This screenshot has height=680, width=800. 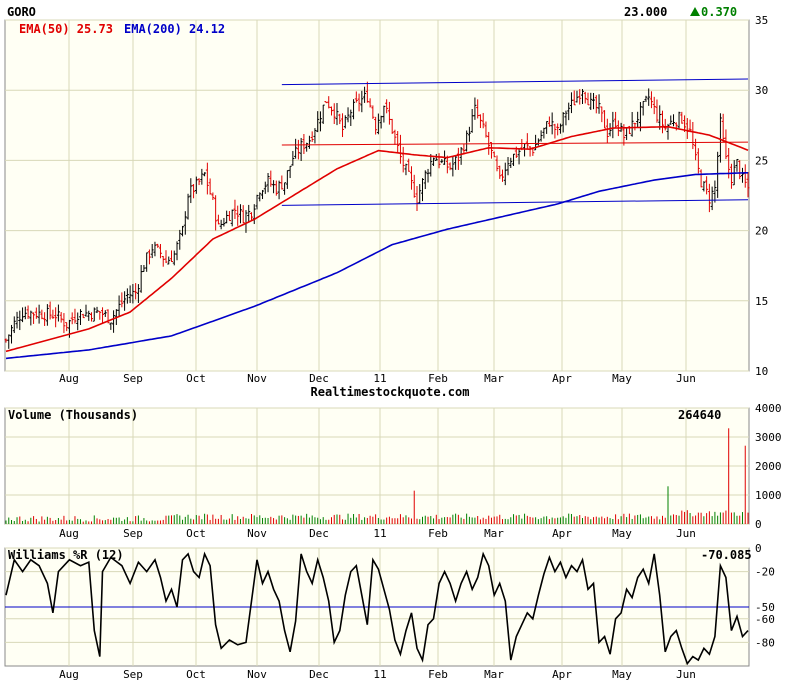 What do you see at coordinates (761, 301) in the screenshot?
I see `price-tick-label: 15` at bounding box center [761, 301].